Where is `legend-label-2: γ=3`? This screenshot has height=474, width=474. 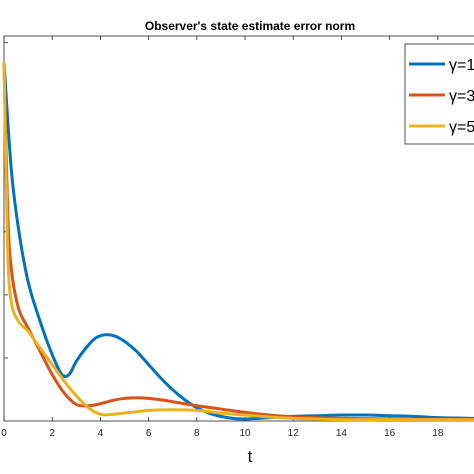
legend-label-2: γ=3 is located at coordinates (461, 96).